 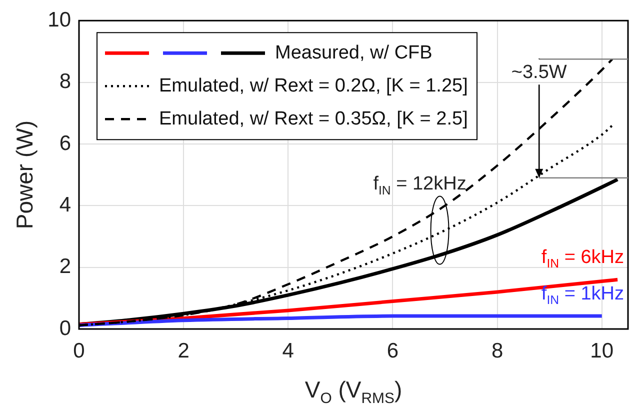 What do you see at coordinates (65, 82) in the screenshot?
I see `y-tick-label: 8` at bounding box center [65, 82].